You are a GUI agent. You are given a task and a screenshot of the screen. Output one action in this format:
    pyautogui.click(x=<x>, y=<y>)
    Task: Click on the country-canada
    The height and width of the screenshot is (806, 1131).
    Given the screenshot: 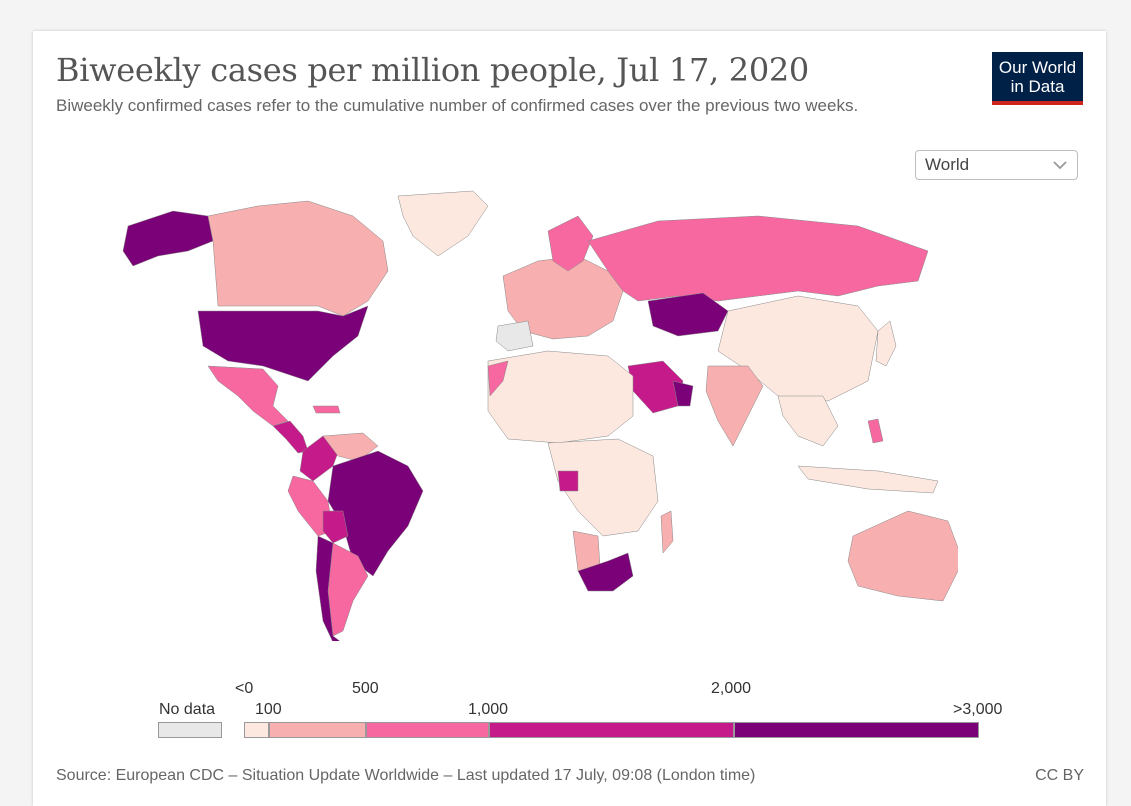 What is the action you would take?
    pyautogui.click(x=298, y=258)
    